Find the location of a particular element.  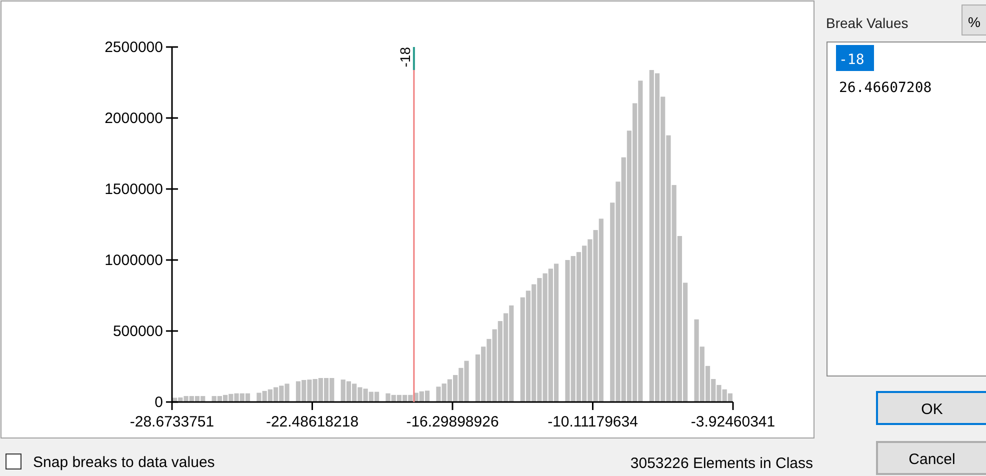

y-tick-label: 500000 is located at coordinates (137, 331).